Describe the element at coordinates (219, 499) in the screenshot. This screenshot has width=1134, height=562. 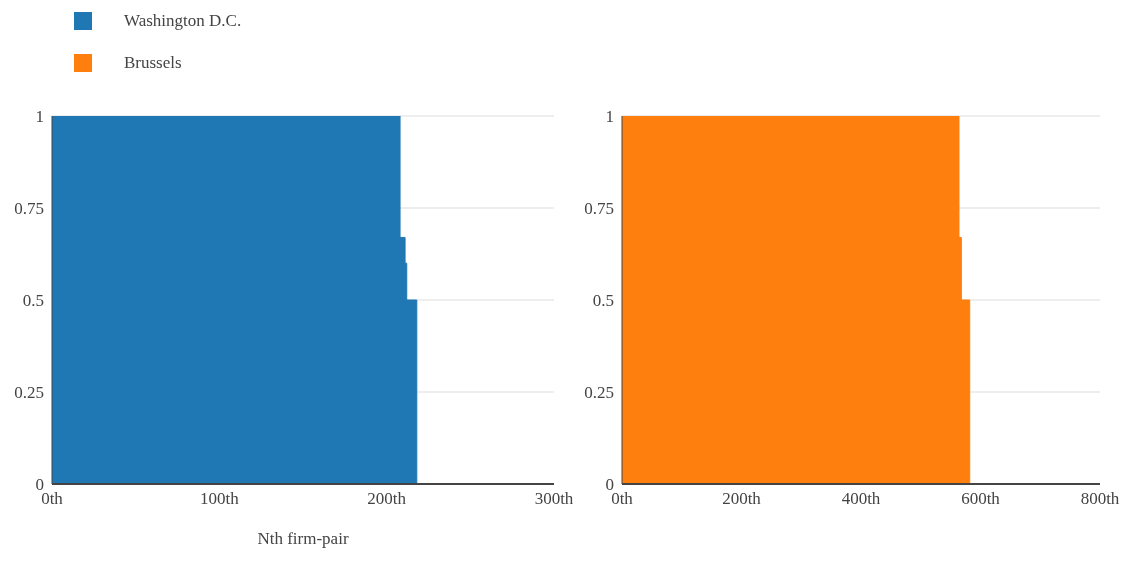
I see `x-tick-label: 100th` at that location.